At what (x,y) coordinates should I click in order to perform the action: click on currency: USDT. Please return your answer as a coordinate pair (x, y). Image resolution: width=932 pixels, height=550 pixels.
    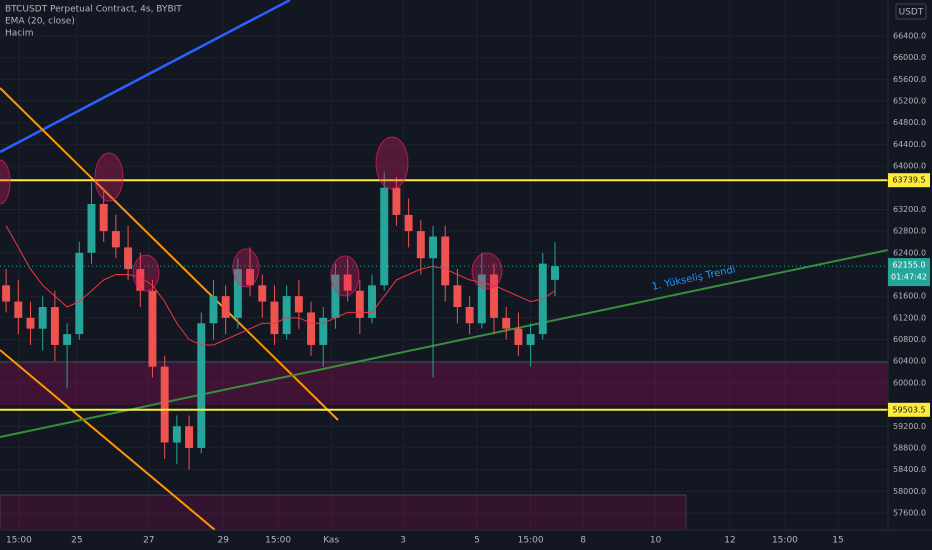
    Looking at the image, I should click on (911, 13).